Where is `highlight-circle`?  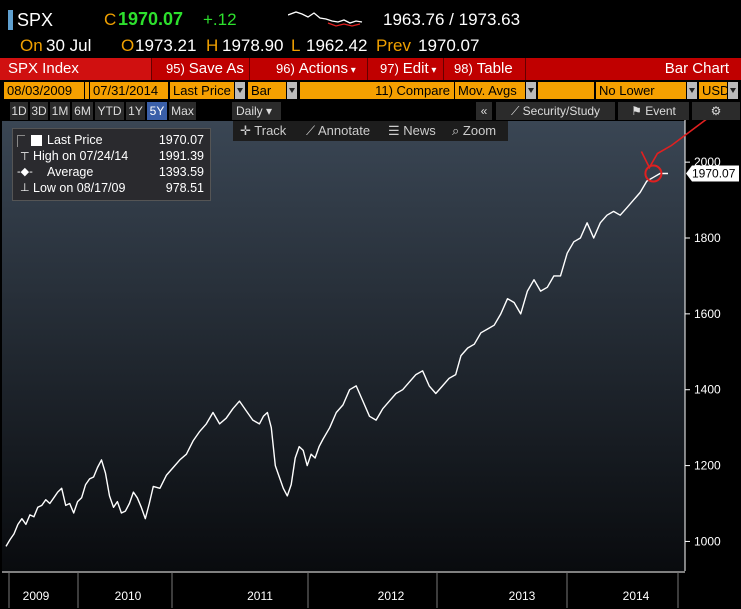
highlight-circle is located at coordinates (653, 173).